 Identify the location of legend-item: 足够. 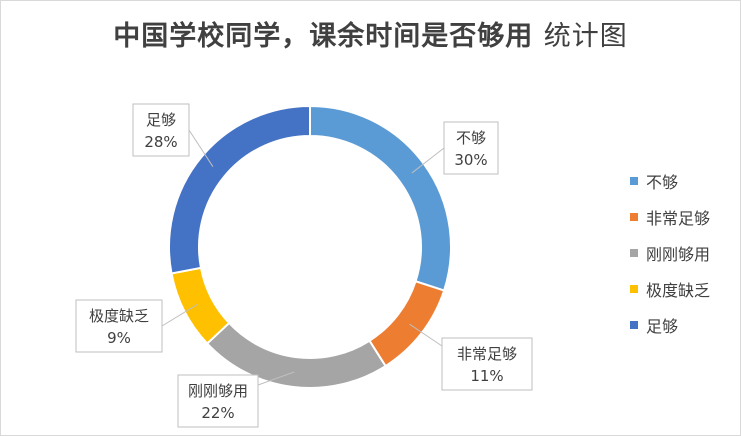
(670, 325).